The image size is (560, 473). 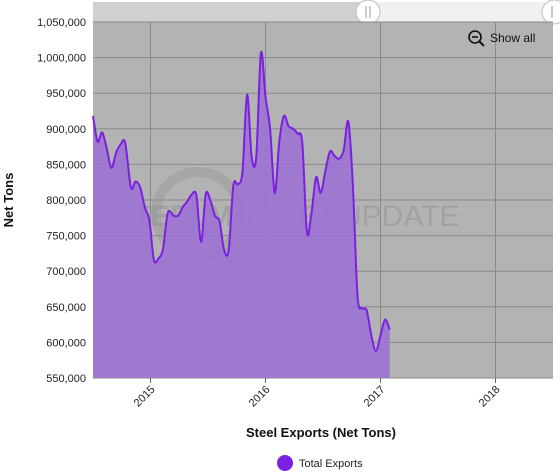 I want to click on x-tick-label: 2017, so click(x=375, y=397).